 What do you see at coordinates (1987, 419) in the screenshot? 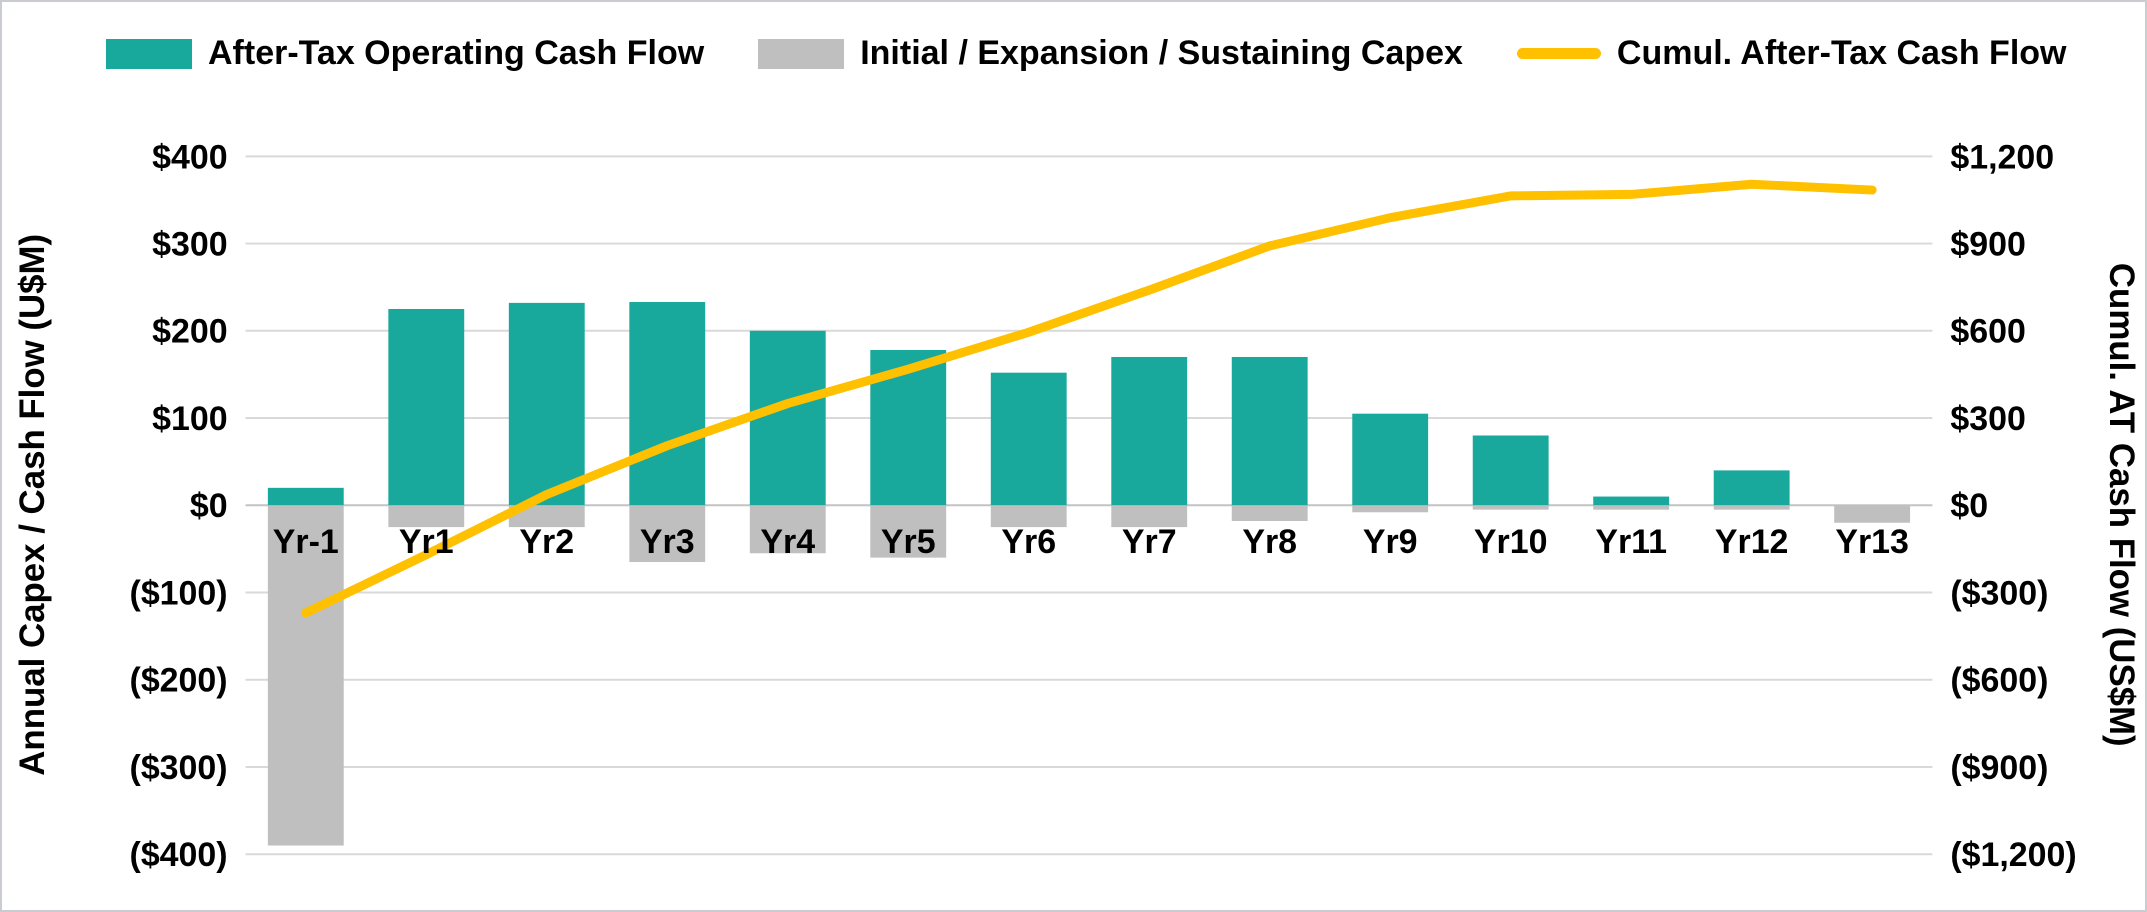
I see `right-axis-tick-label: $300` at bounding box center [1987, 419].